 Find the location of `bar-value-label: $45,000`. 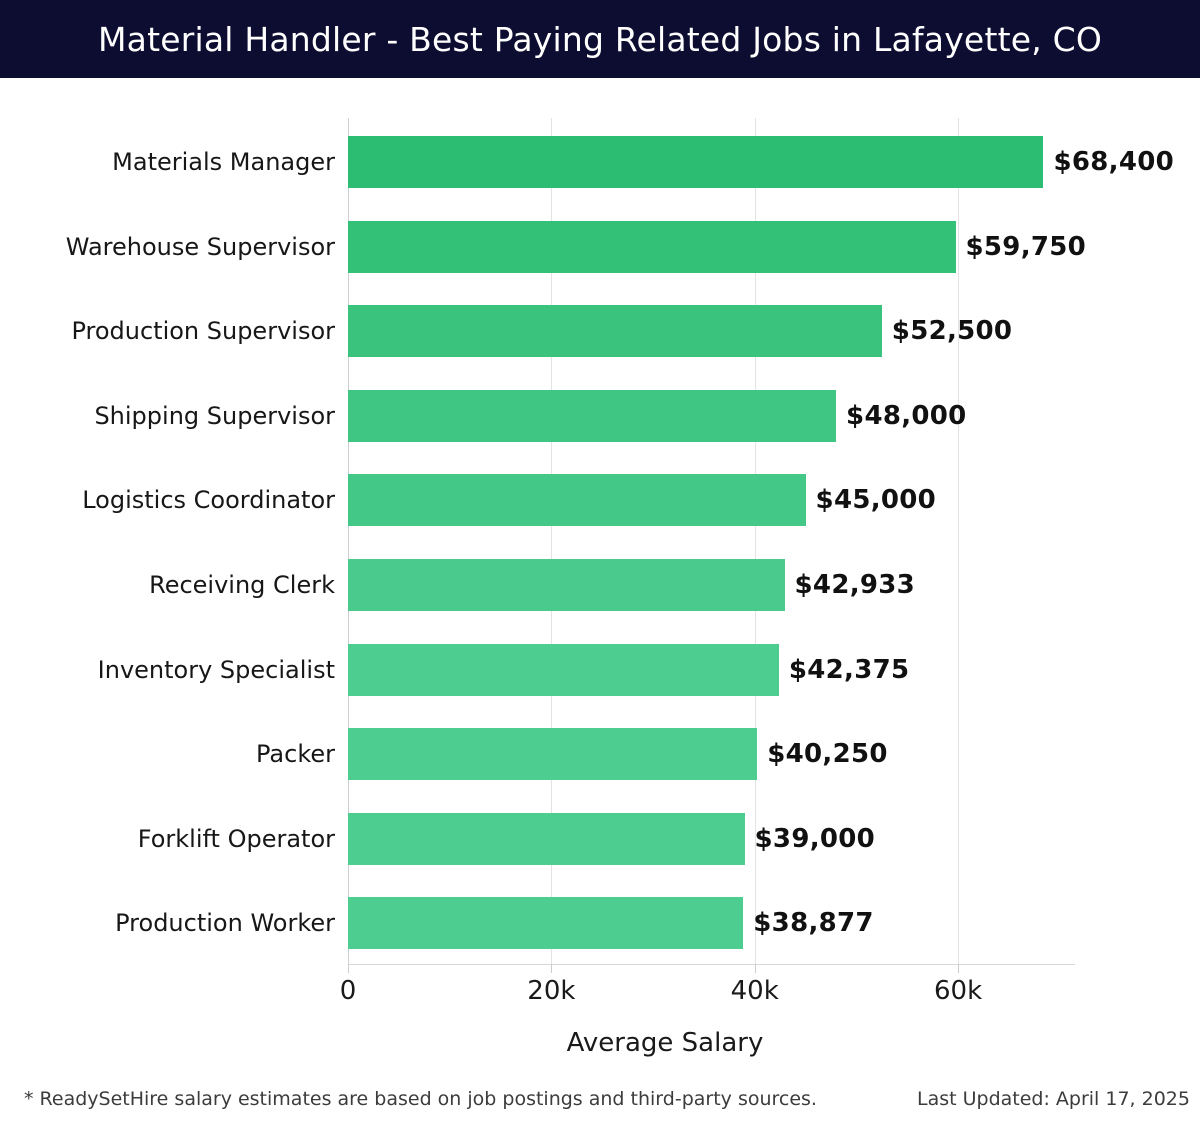

bar-value-label: $45,000 is located at coordinates (876, 500).